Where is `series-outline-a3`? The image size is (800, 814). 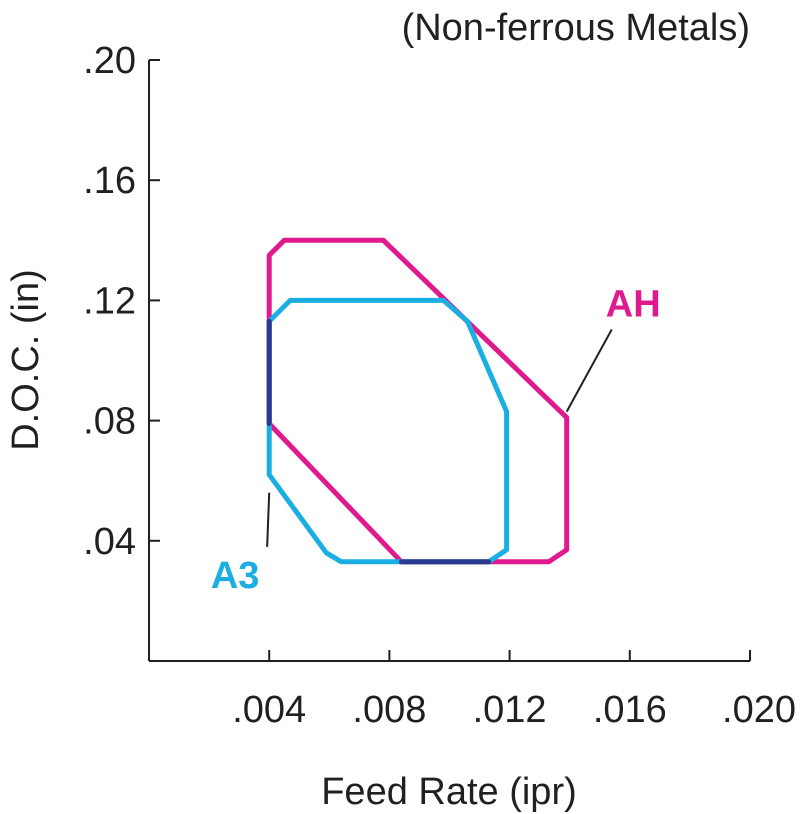 series-outline-a3 is located at coordinates (388, 431).